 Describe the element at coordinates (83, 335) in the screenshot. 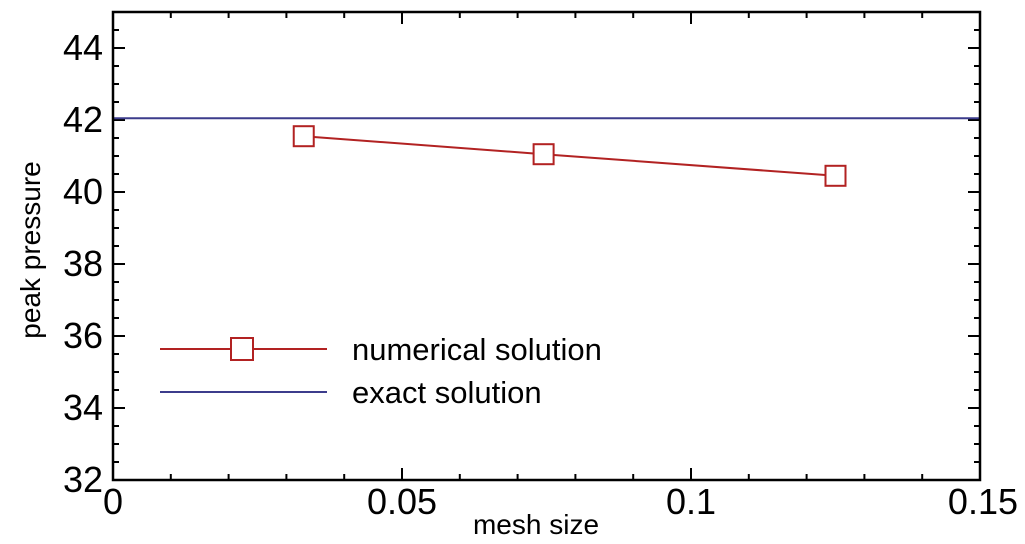

I see `y-tick-label: 36` at that location.